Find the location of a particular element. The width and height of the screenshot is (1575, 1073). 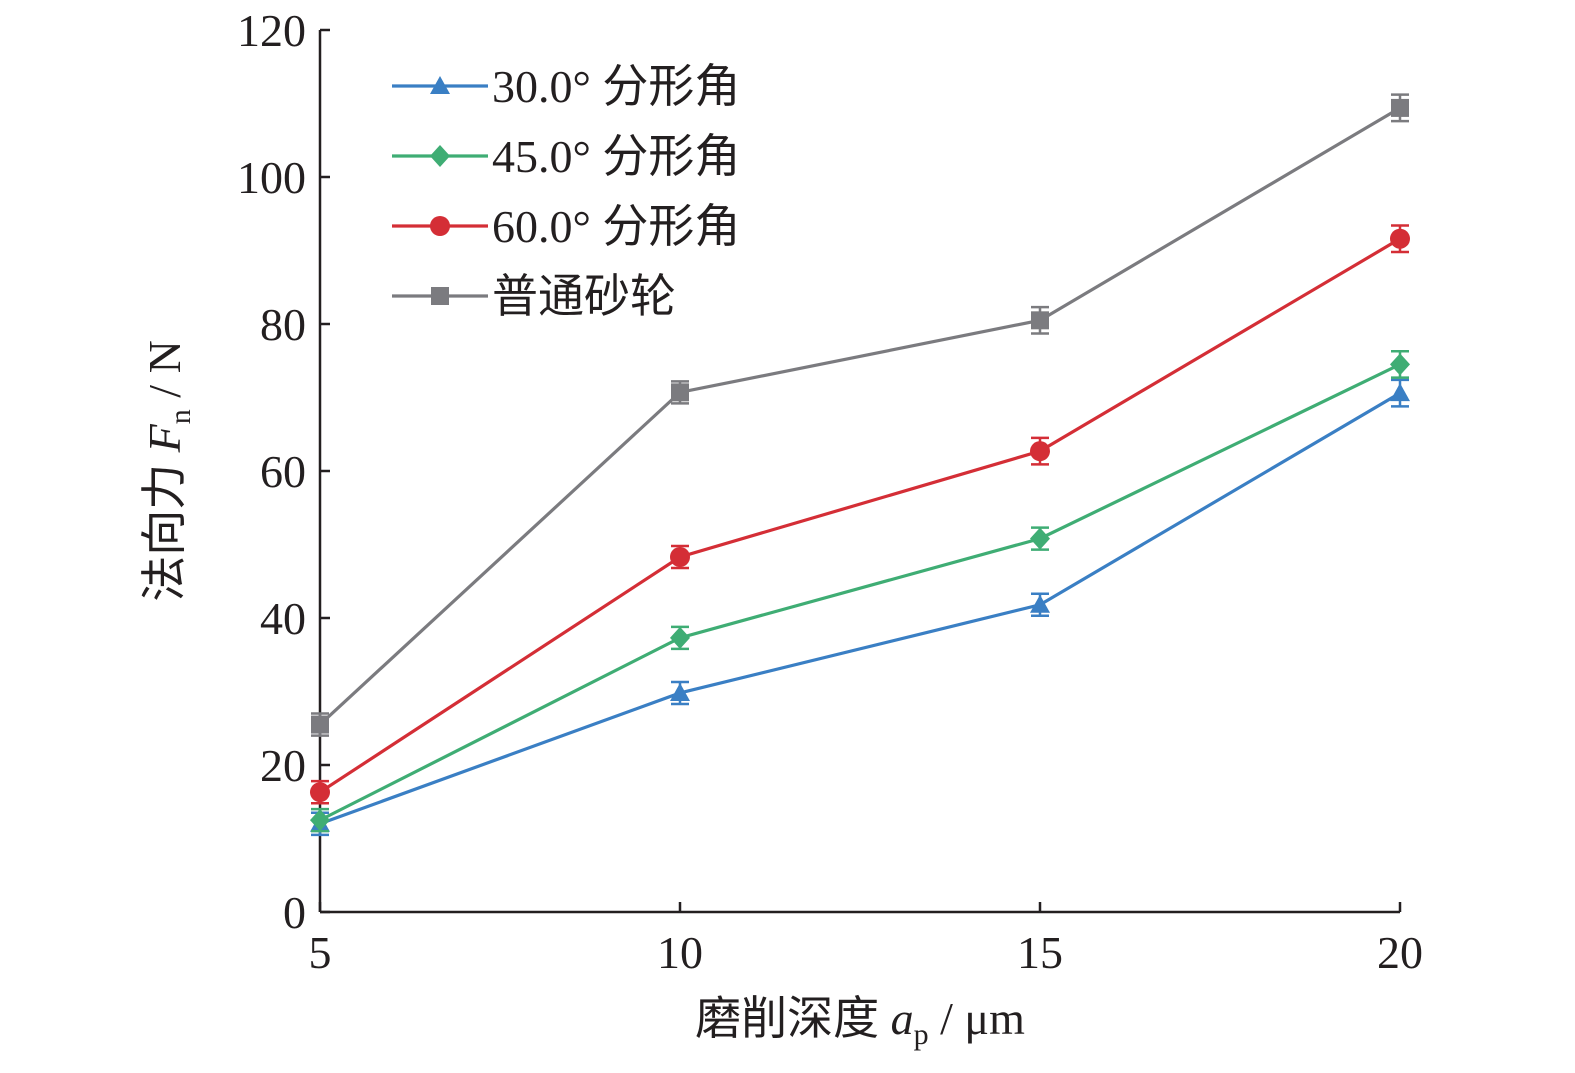

y-tick-label: 100 is located at coordinates (271, 177).